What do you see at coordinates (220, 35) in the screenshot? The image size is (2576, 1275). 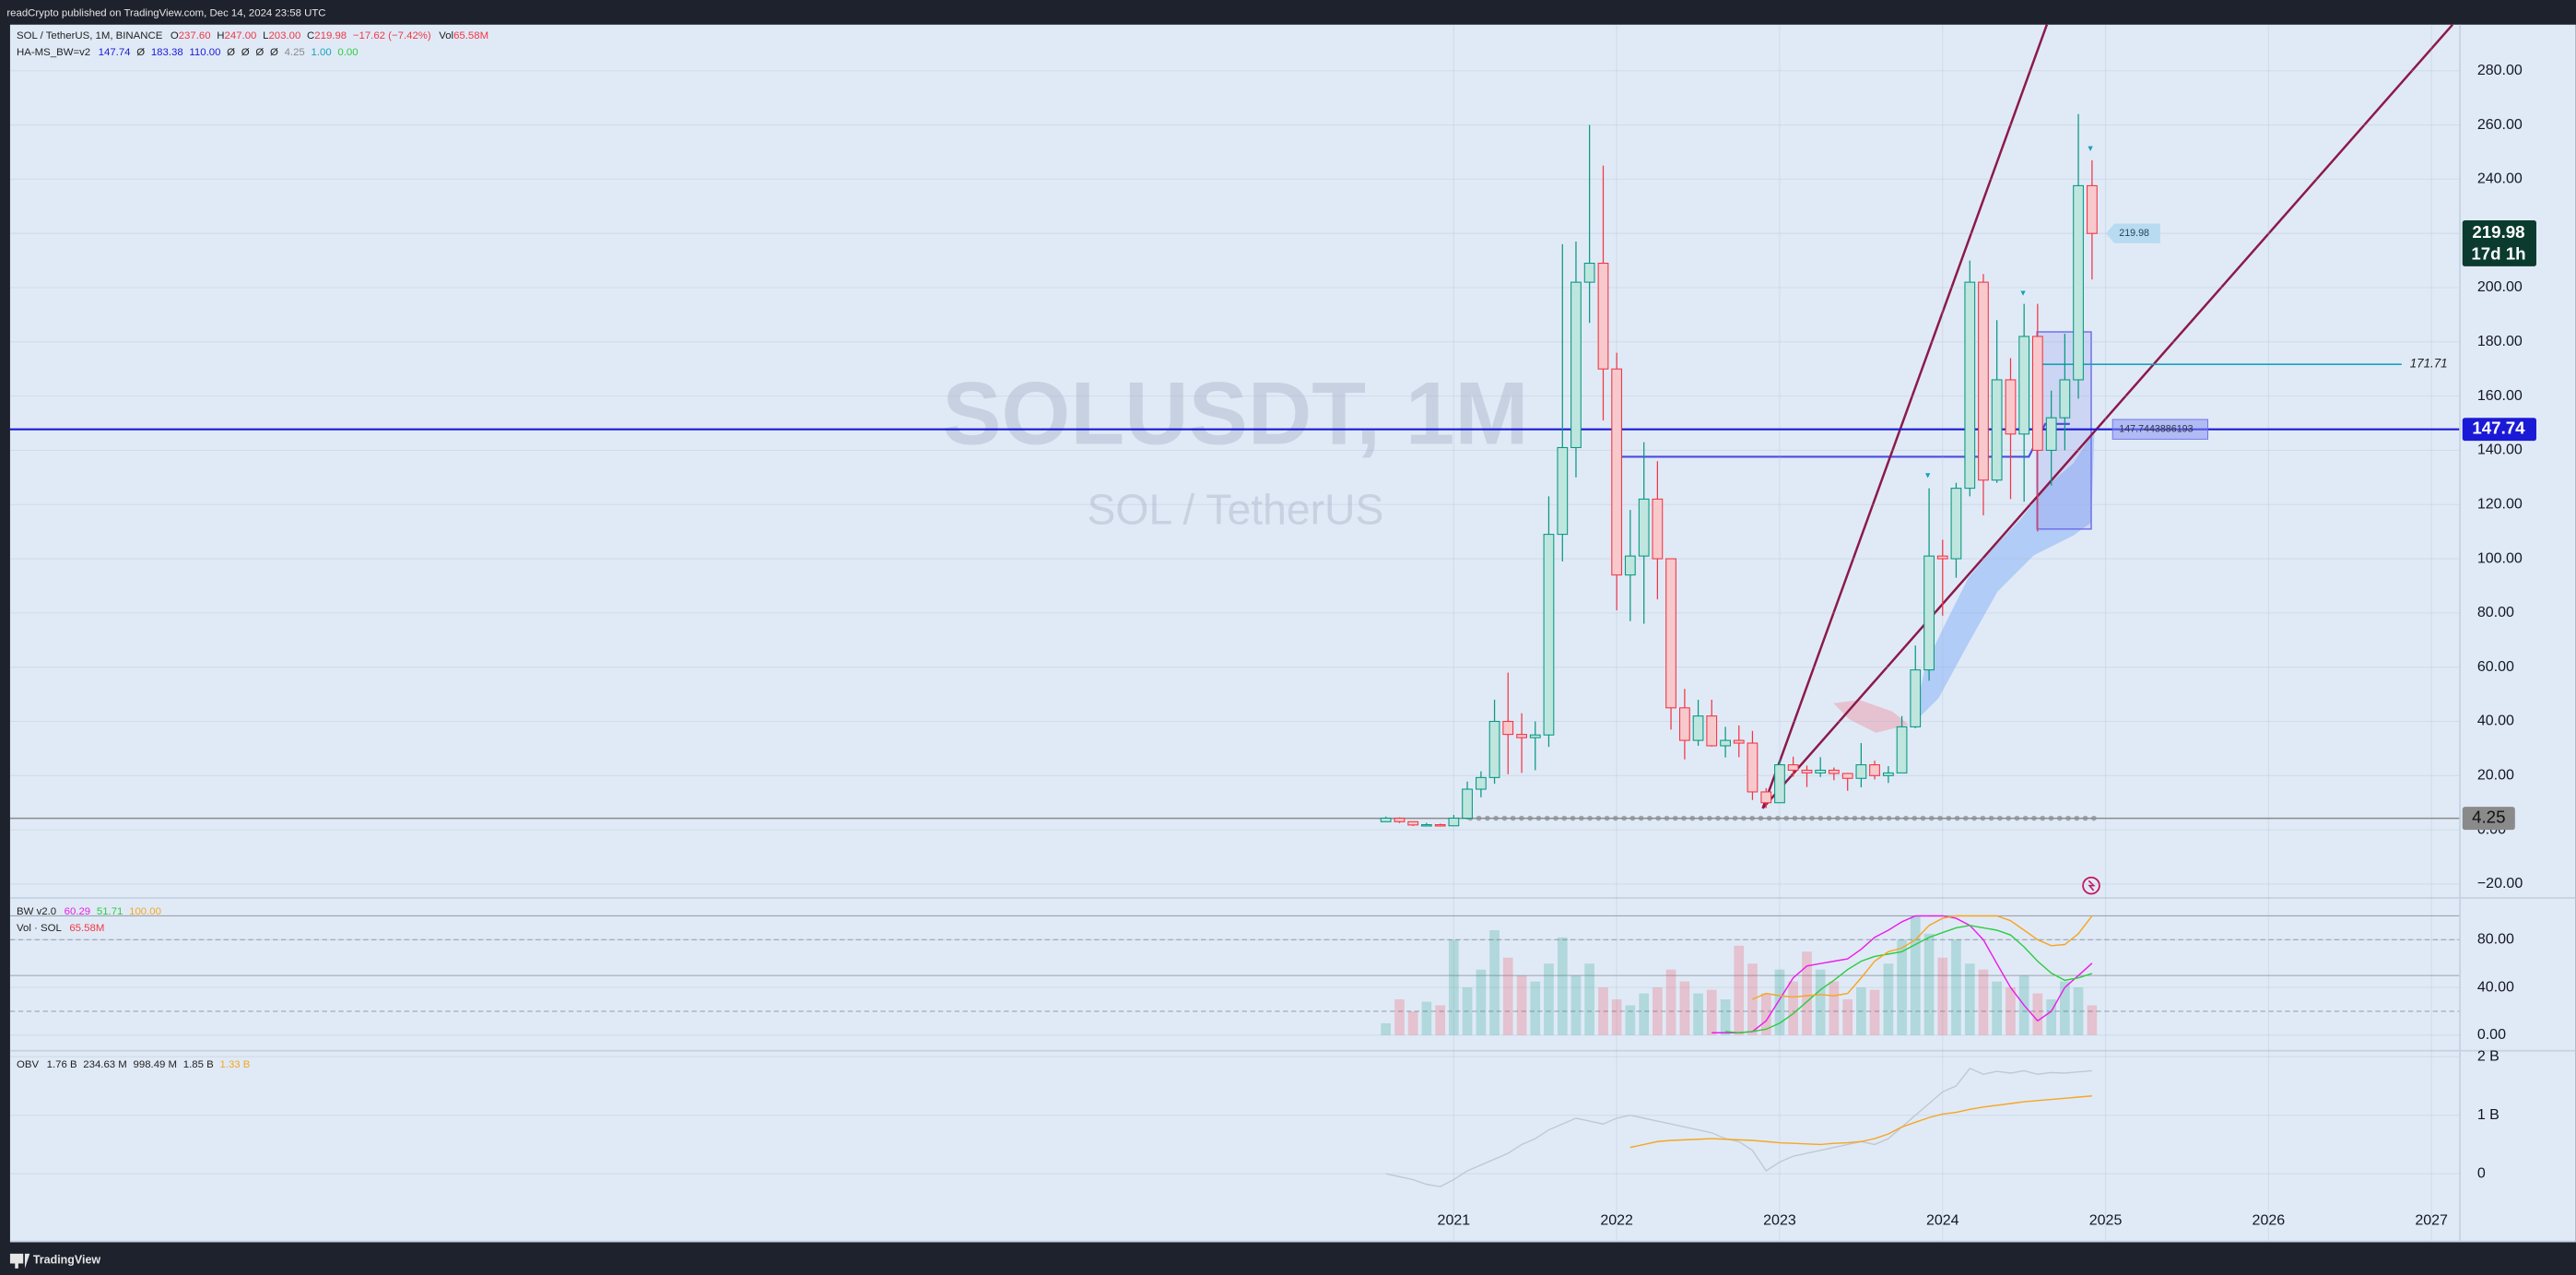 I see `ohlc-key: H` at bounding box center [220, 35].